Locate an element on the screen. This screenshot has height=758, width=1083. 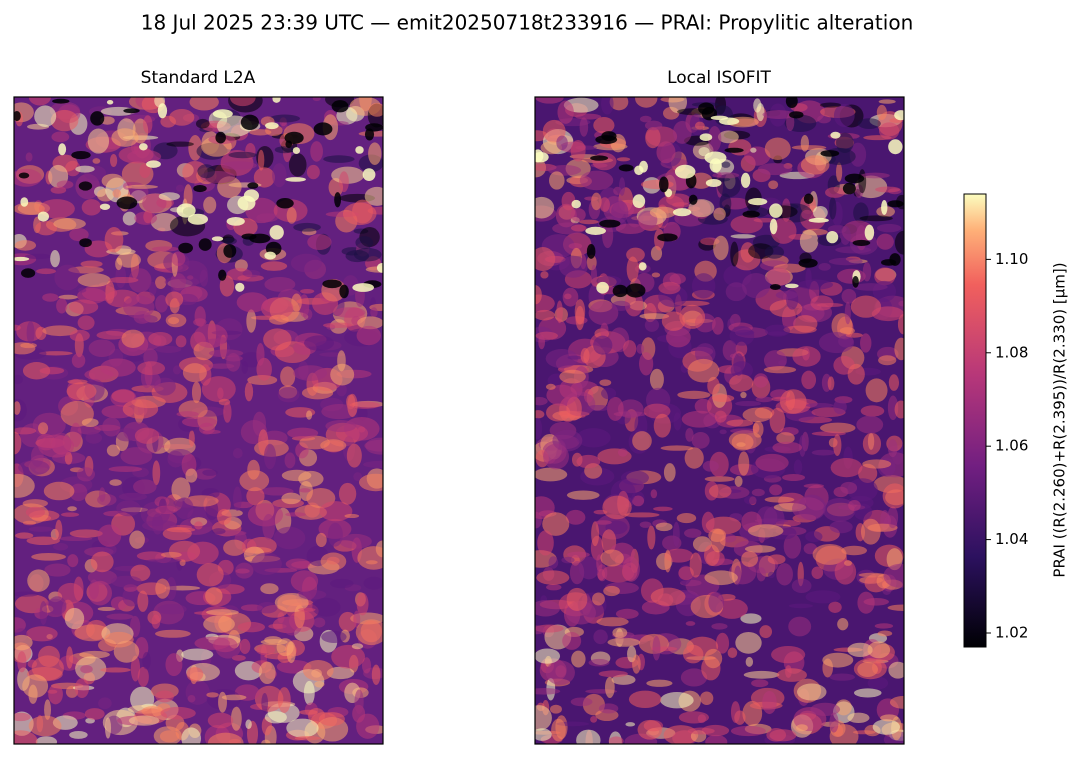
colorbar is located at coordinates (975, 420).